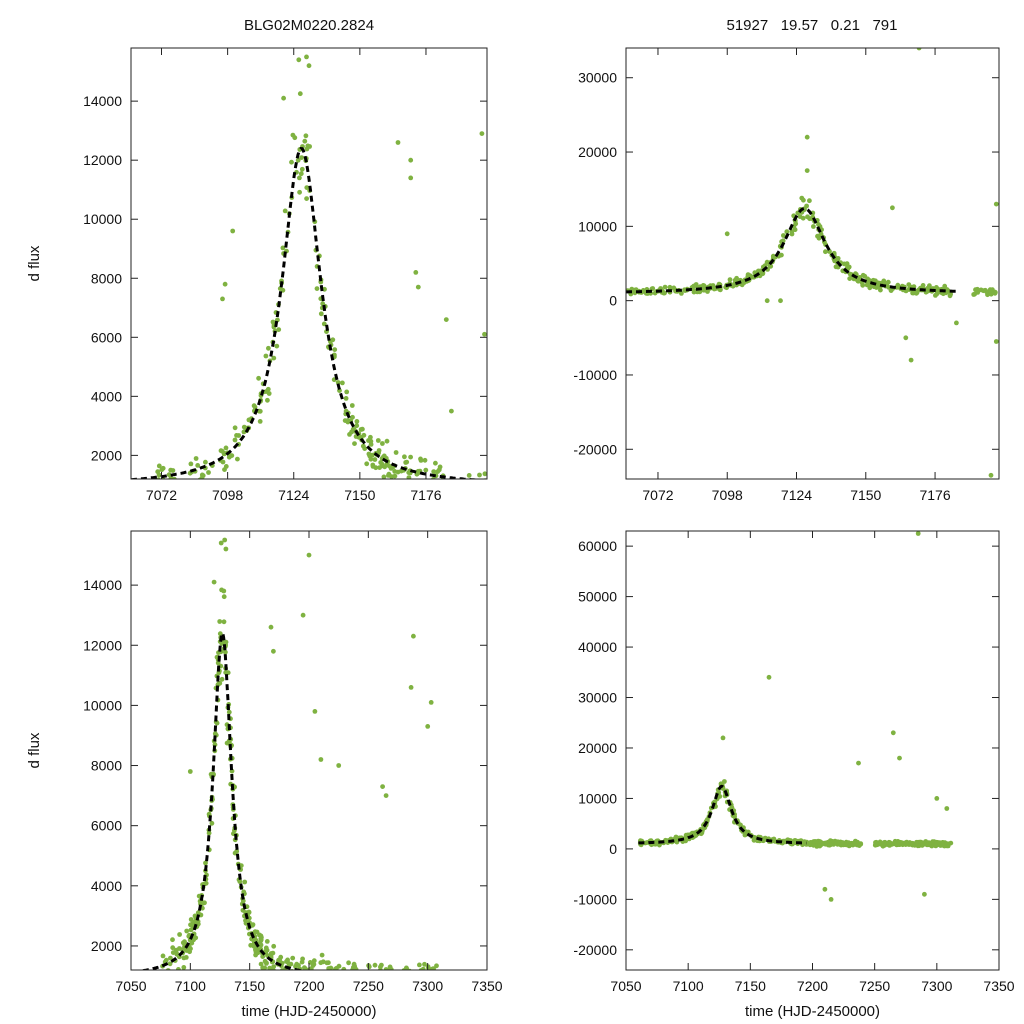 The image size is (1024, 1024). Describe the element at coordinates (161, 495) in the screenshot. I see `x-tick-label: 7072` at that location.